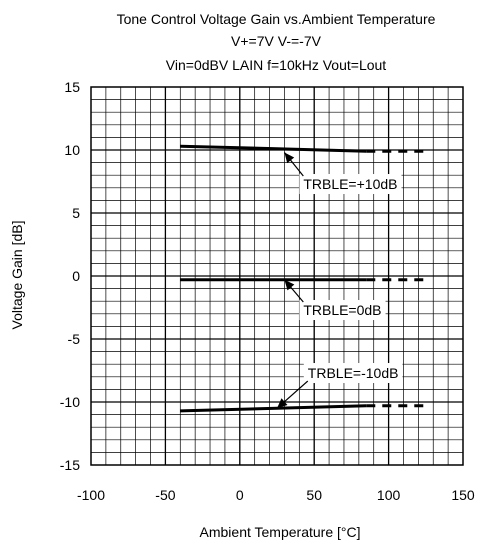  Describe the element at coordinates (76, 213) in the screenshot. I see `y-tick-label: 5` at that location.